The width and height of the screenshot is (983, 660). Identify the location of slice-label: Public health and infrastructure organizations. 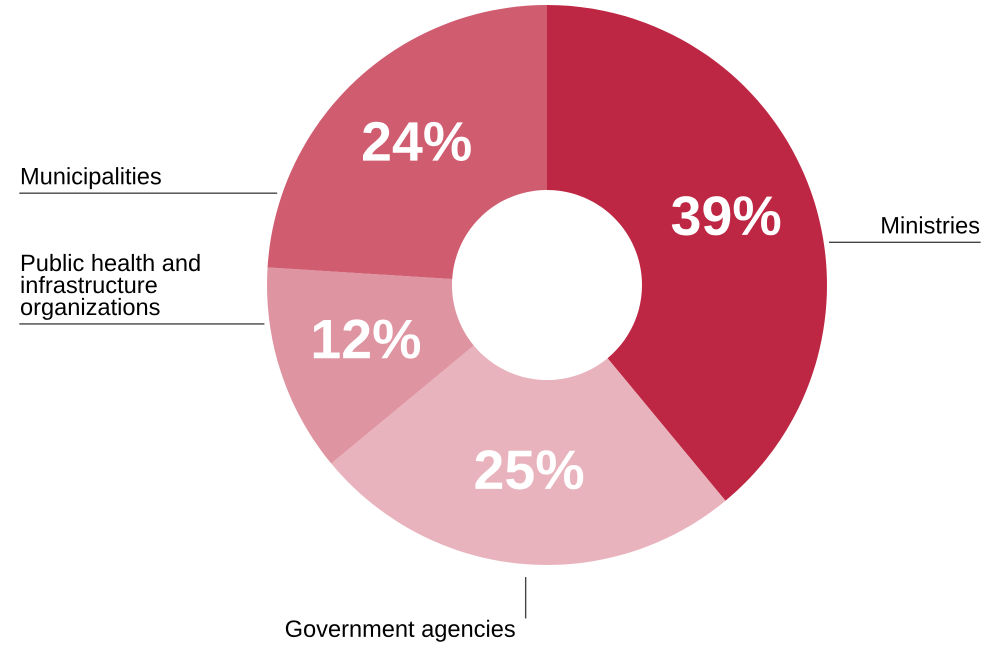
(110, 287).